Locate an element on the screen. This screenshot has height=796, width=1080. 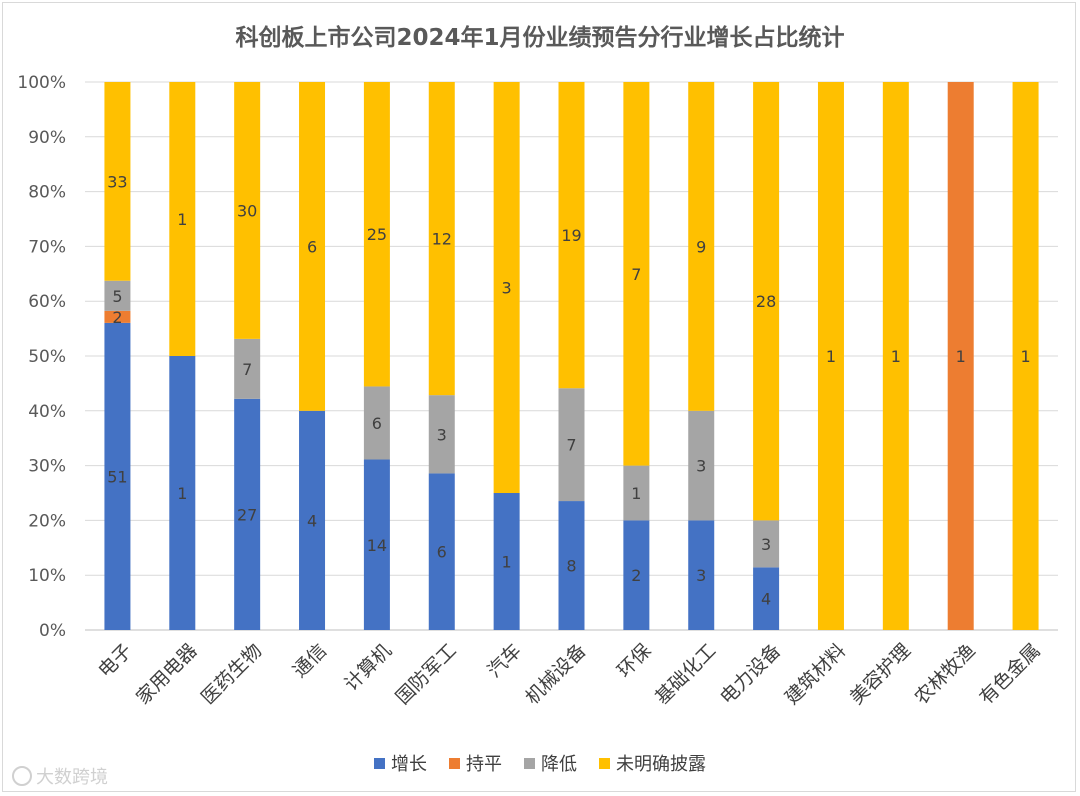
data-label: 28 is located at coordinates (766, 301).